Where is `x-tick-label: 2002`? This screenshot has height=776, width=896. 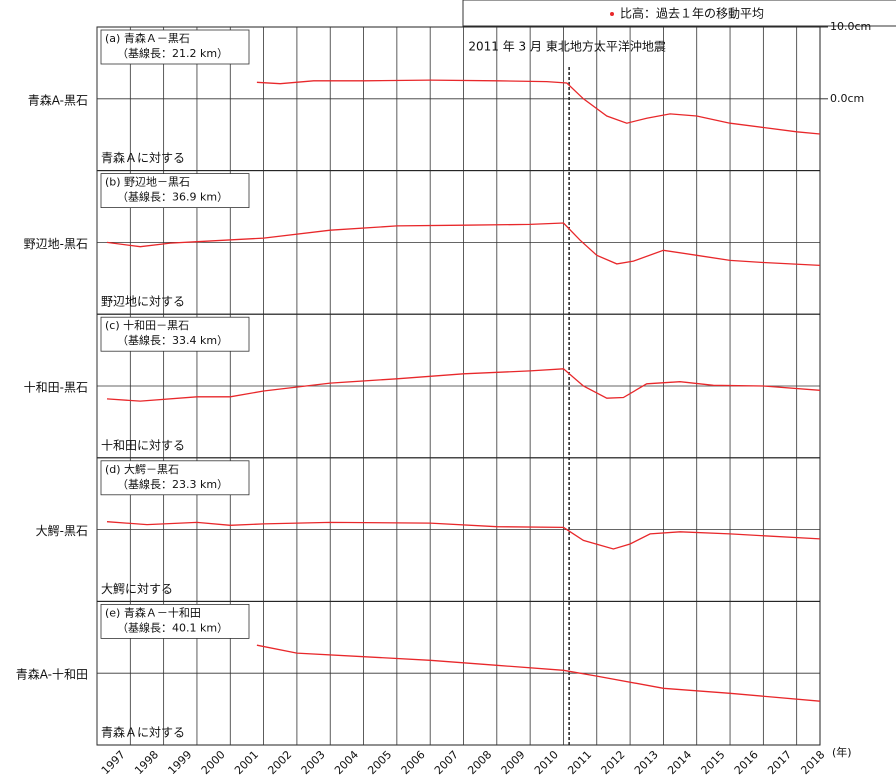
x-tick-label: 2002 is located at coordinates (279, 762).